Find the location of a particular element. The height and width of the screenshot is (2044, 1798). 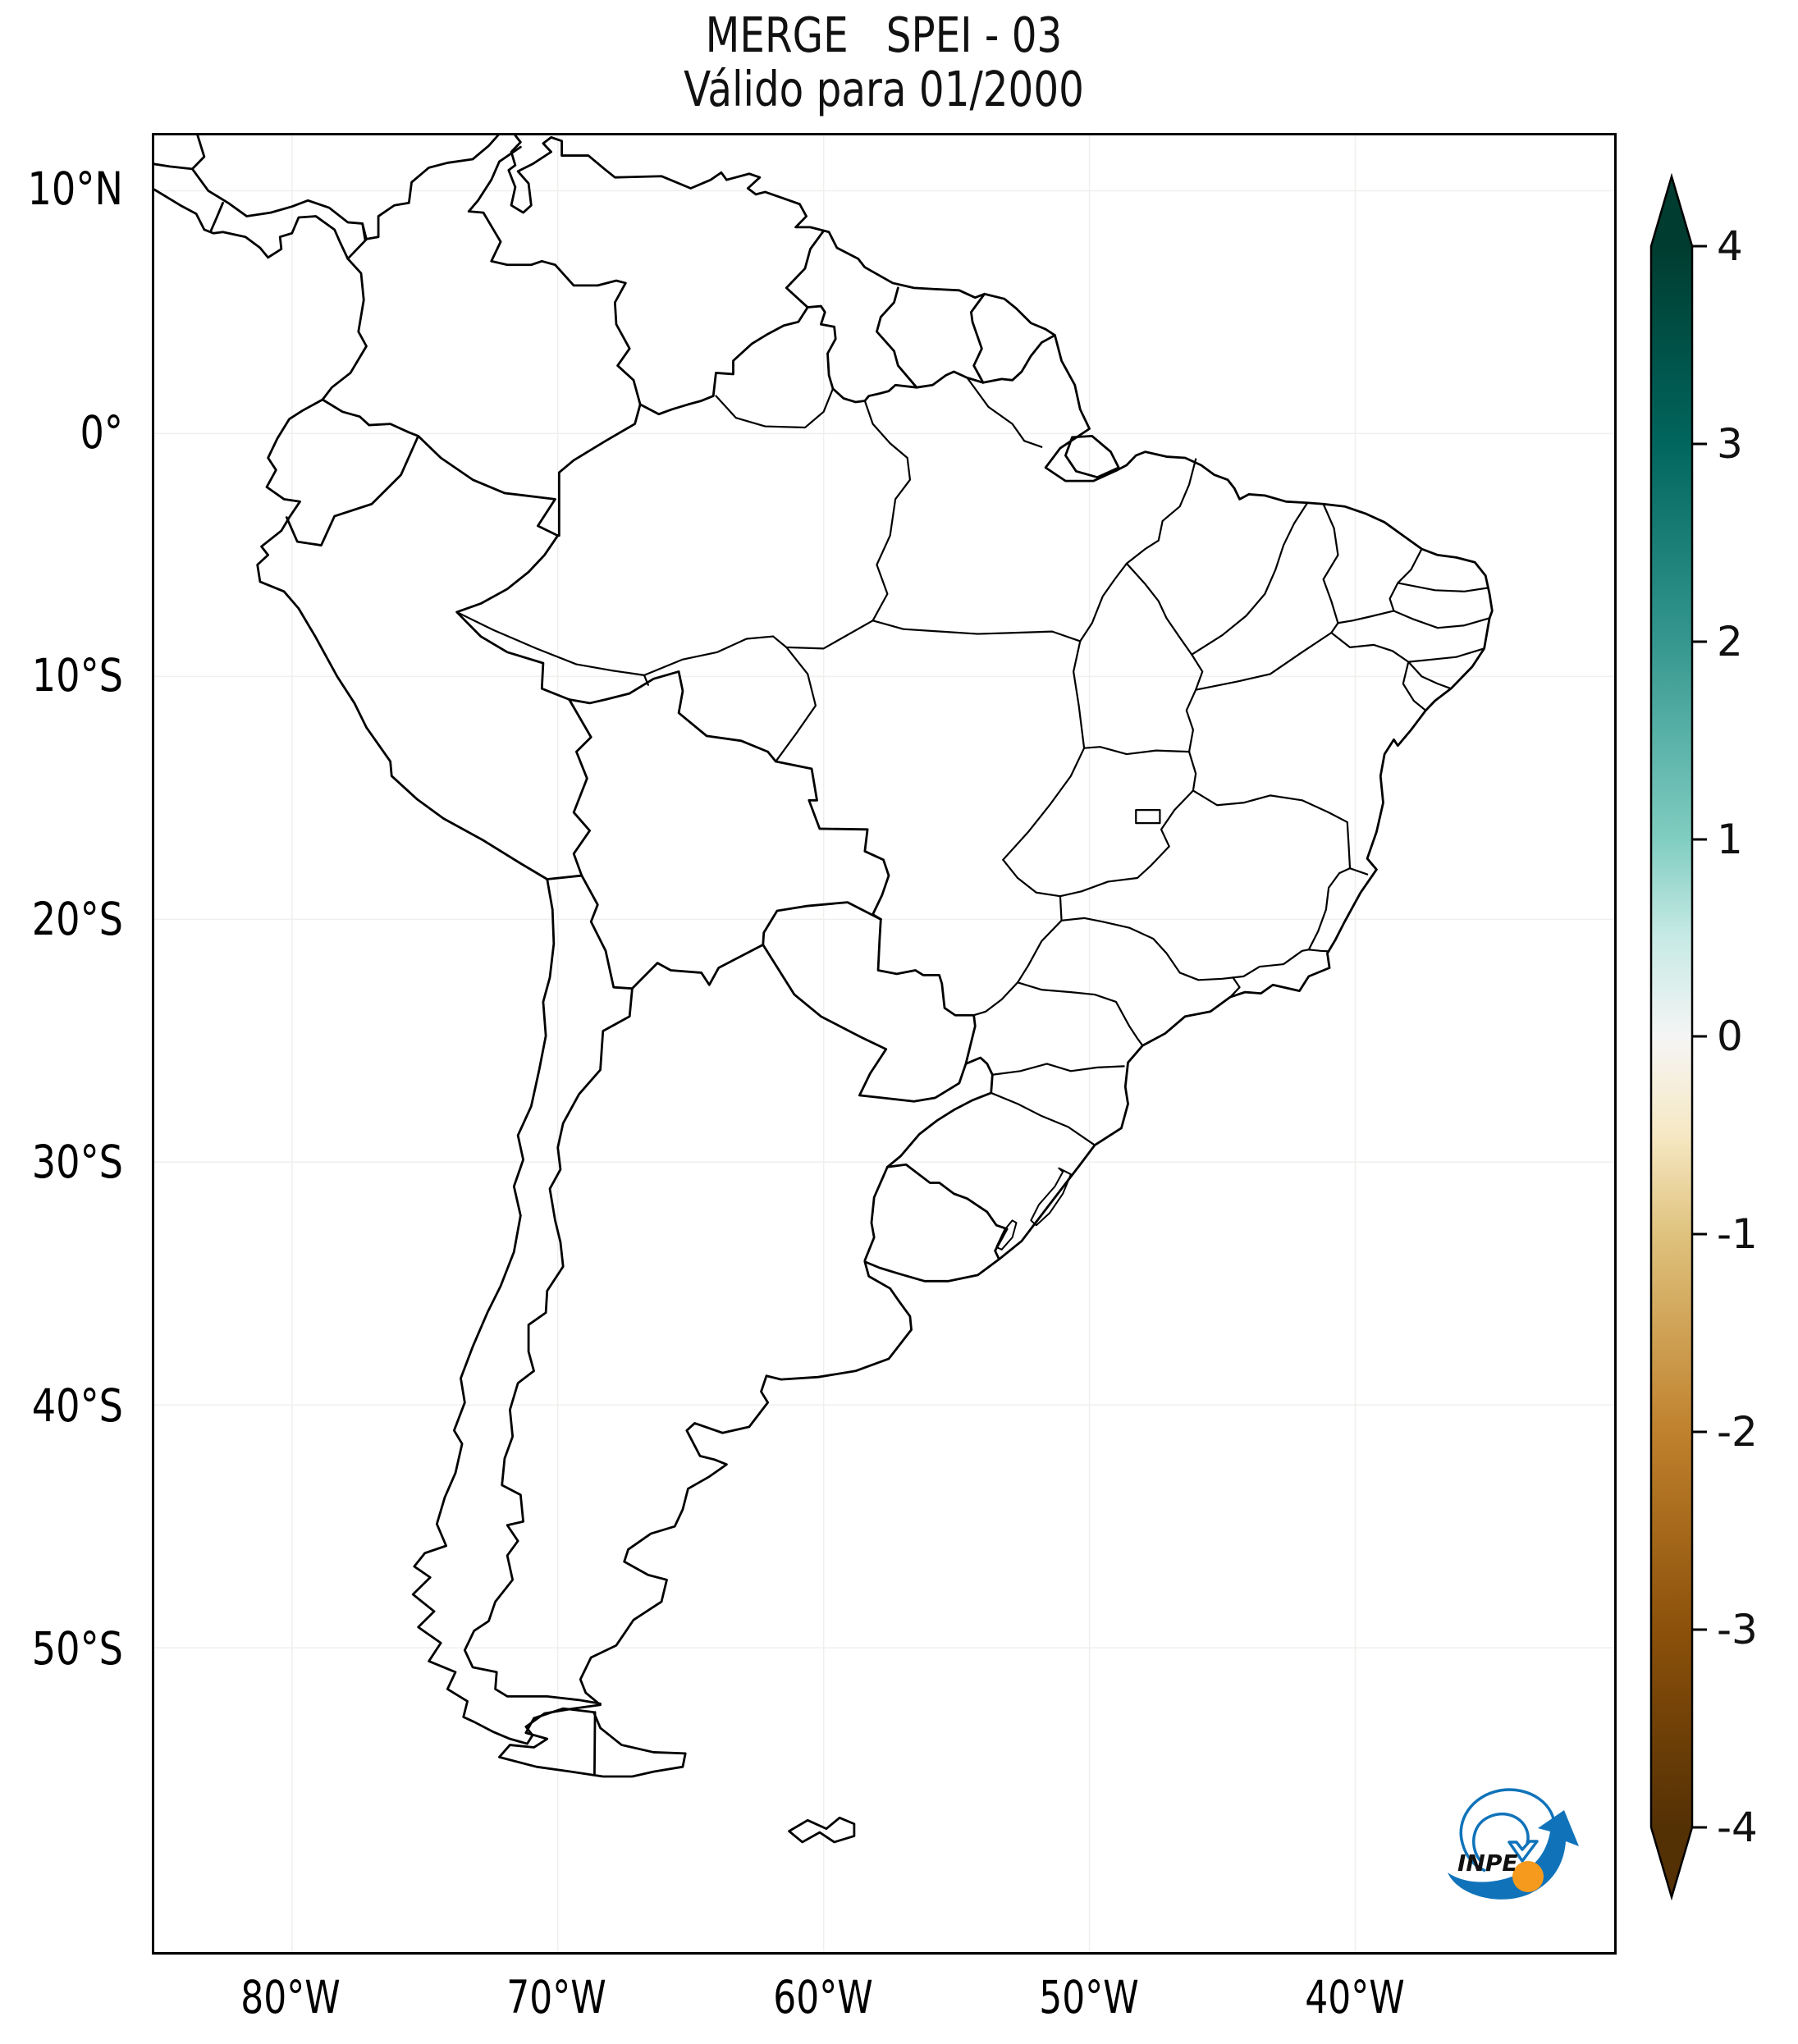

logo-orange-ball is located at coordinates (1528, 1876).